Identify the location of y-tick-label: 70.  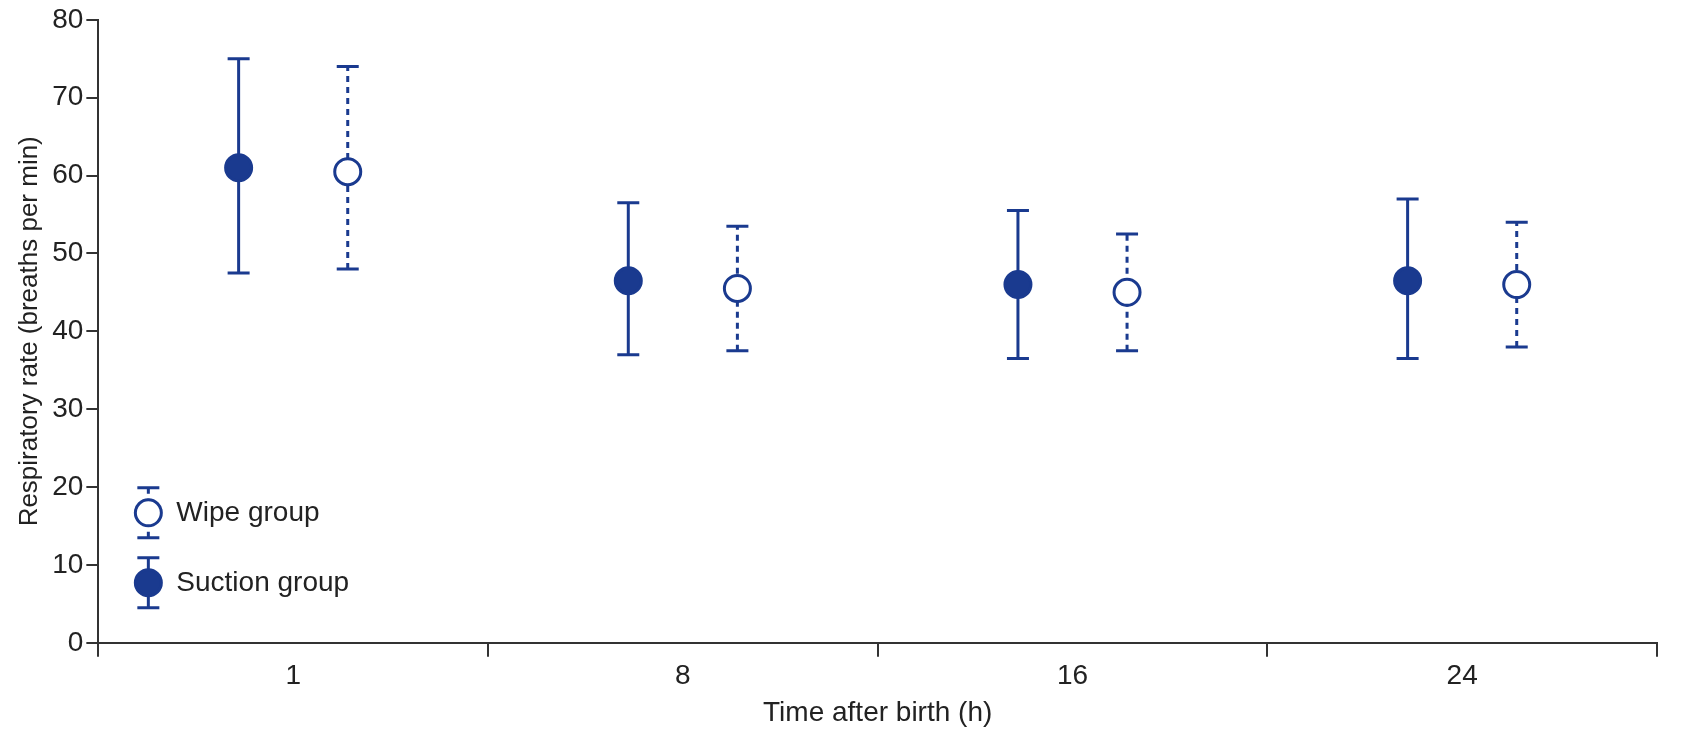
(68, 96).